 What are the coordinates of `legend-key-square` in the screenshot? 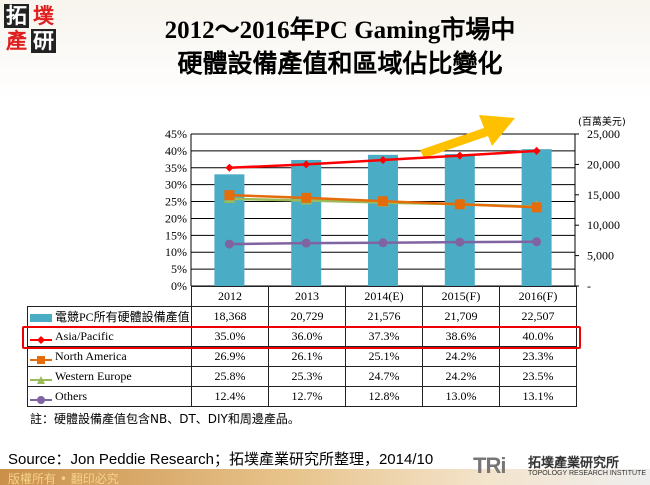 It's located at (41, 359).